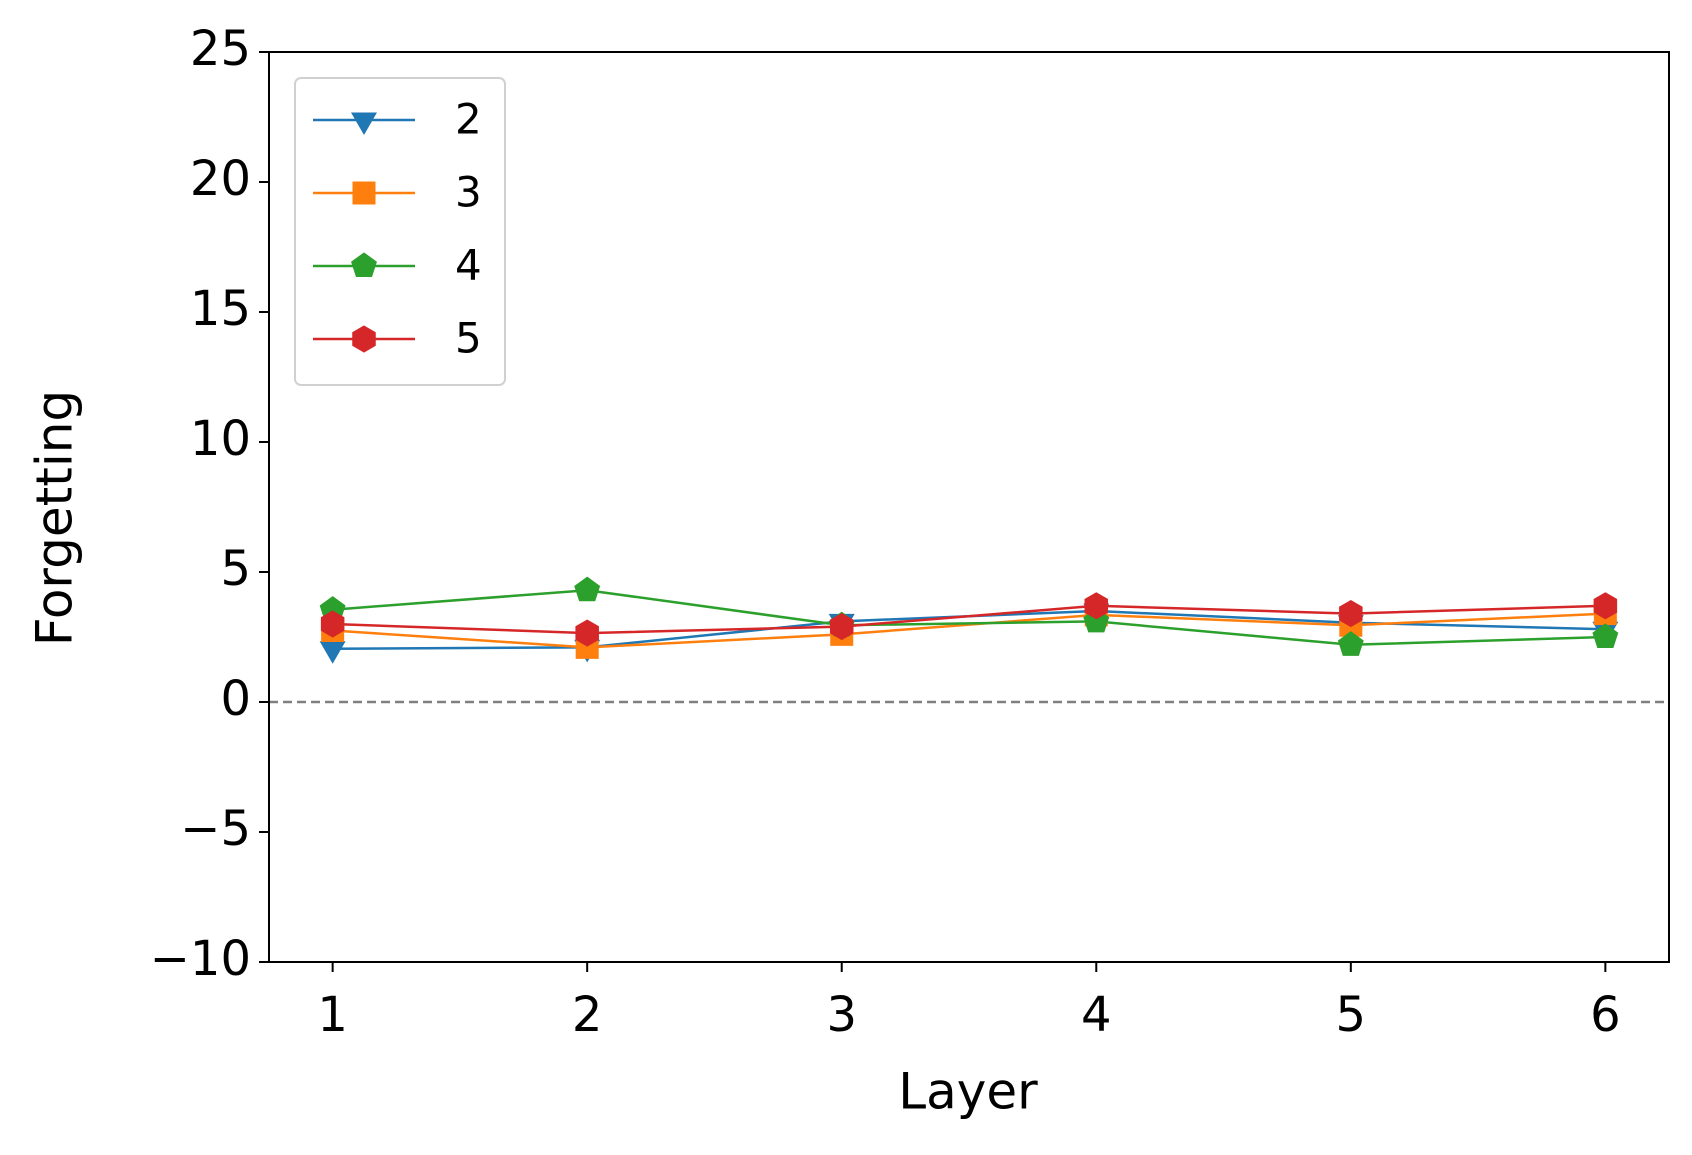 Image resolution: width=1692 pixels, height=1155 pixels. I want to click on legend-box, so click(400, 231).